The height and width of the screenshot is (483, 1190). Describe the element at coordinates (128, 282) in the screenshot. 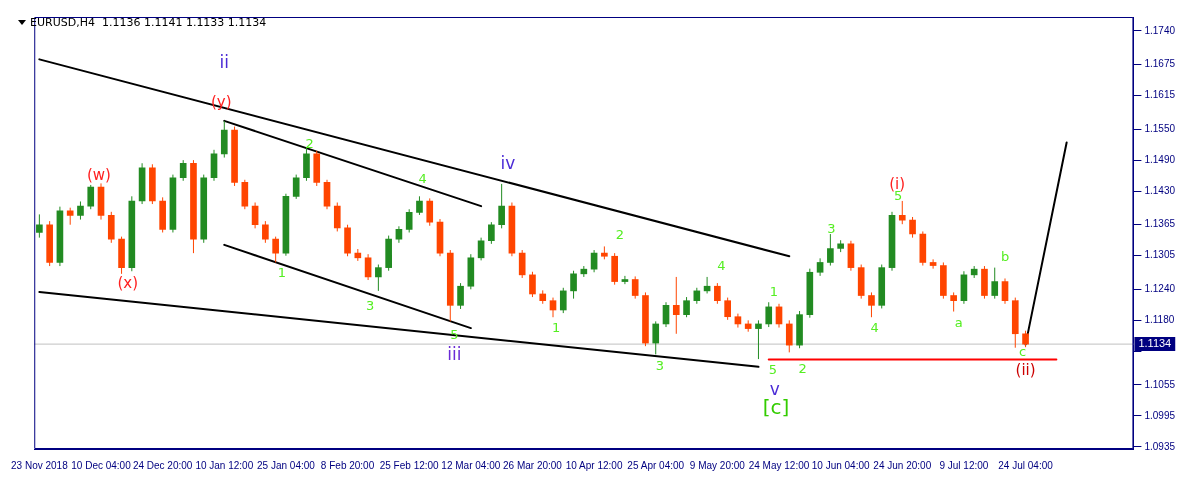

I see `annotation: (x)` at that location.